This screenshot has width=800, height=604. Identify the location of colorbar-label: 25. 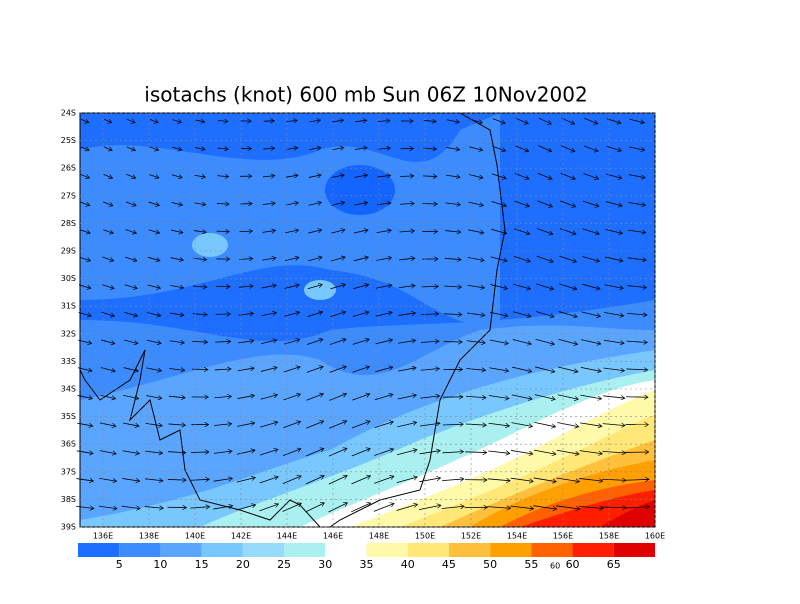
(284, 564).